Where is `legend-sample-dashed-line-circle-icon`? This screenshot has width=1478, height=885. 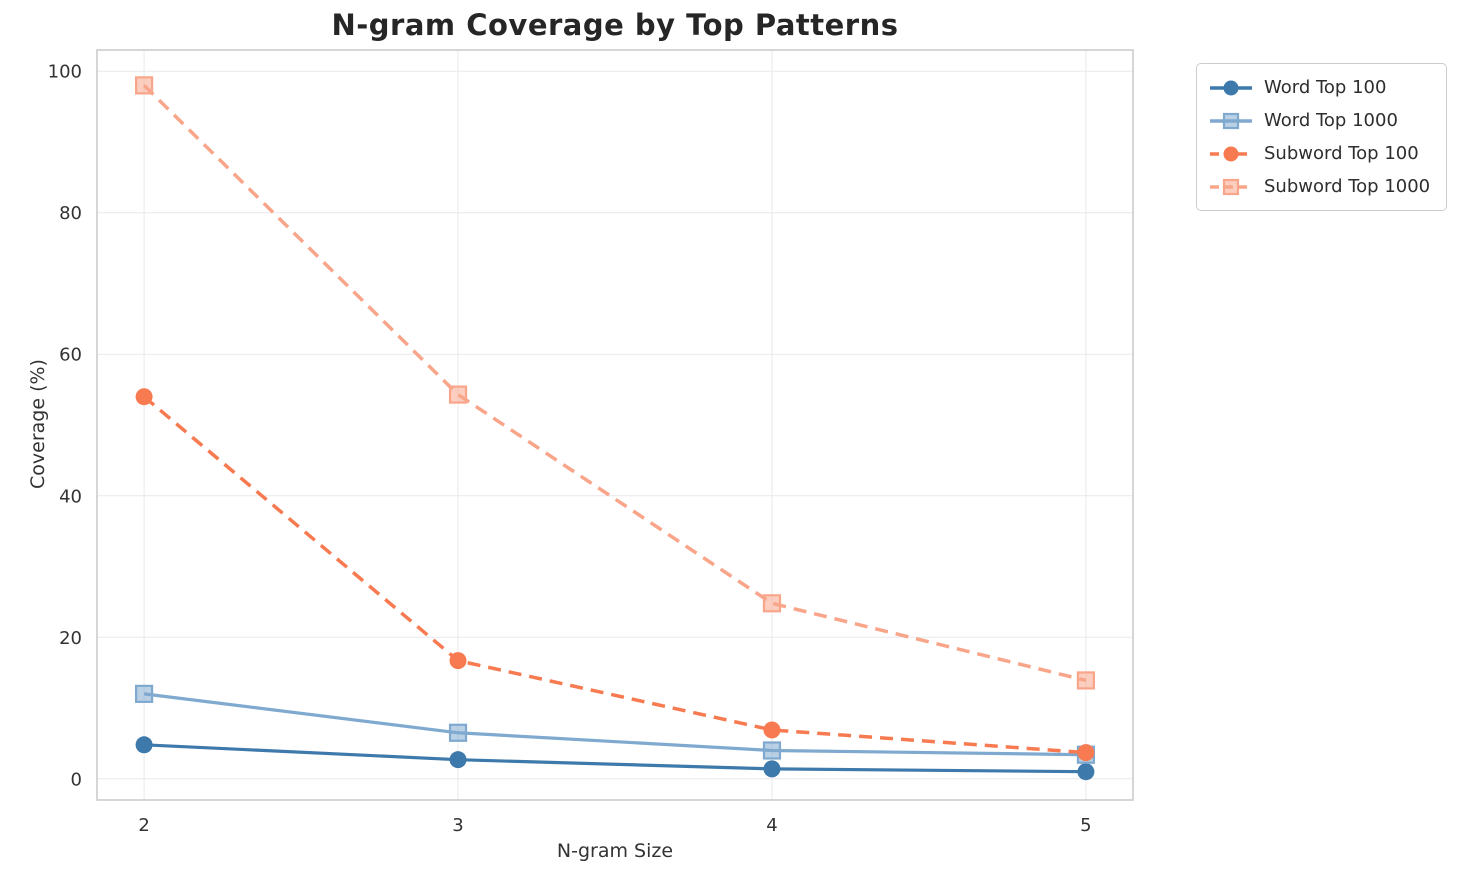
legend-sample-dashed-line-circle-icon is located at coordinates (1231, 153).